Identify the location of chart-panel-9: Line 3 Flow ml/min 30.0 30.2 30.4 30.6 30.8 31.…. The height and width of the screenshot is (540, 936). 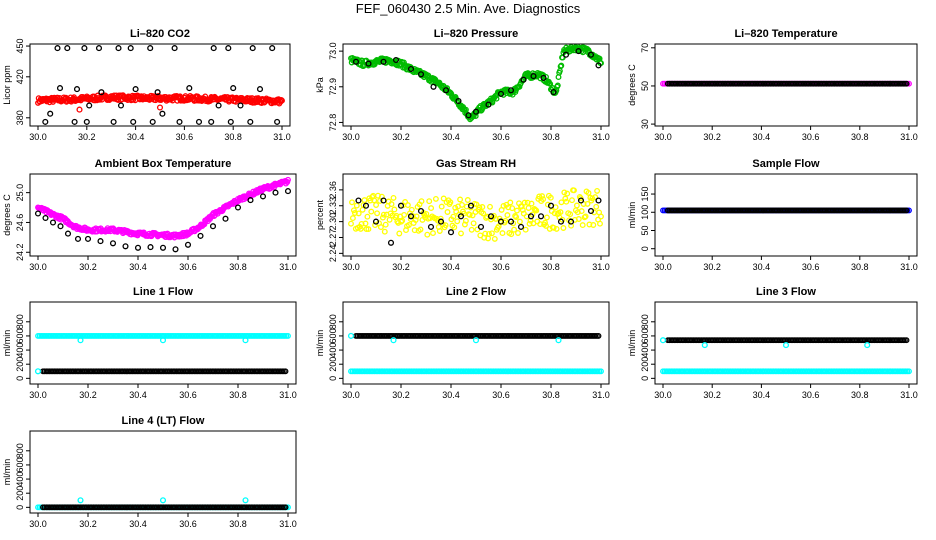
(772, 343).